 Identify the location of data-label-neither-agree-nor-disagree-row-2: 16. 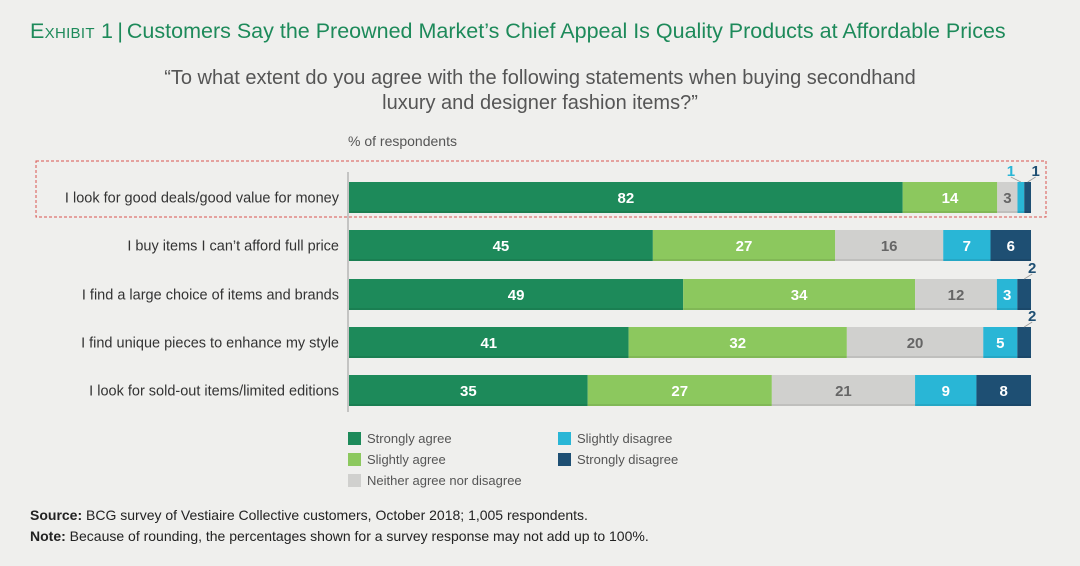
(889, 246).